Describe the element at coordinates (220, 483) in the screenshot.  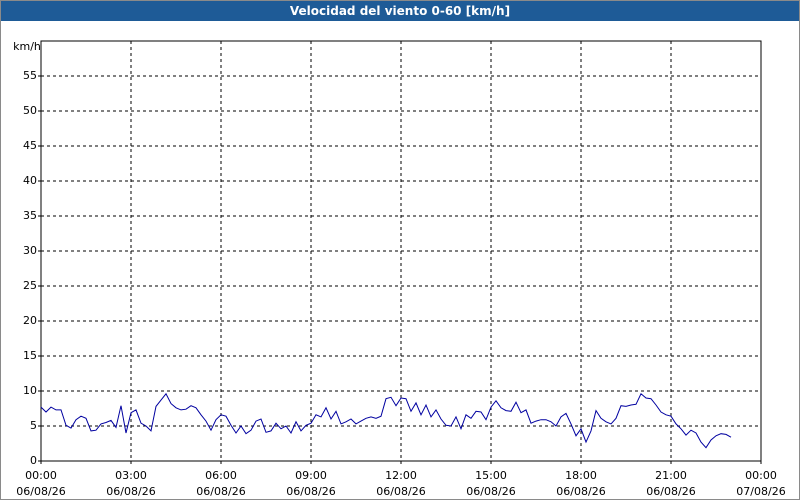
I see `x-tick-label: 06:00 06/08/26` at that location.